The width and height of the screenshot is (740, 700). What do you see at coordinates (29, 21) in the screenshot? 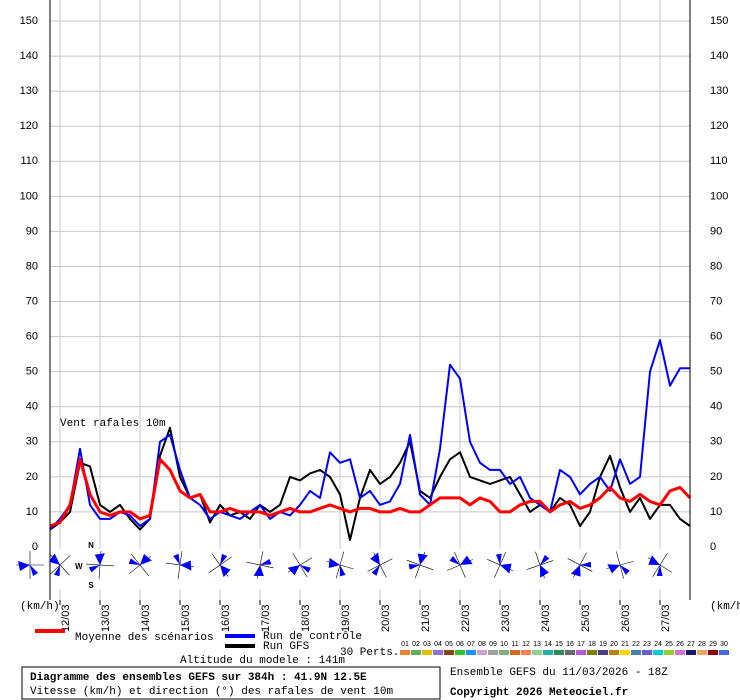
I see `y-tick-label: 150` at bounding box center [29, 21].